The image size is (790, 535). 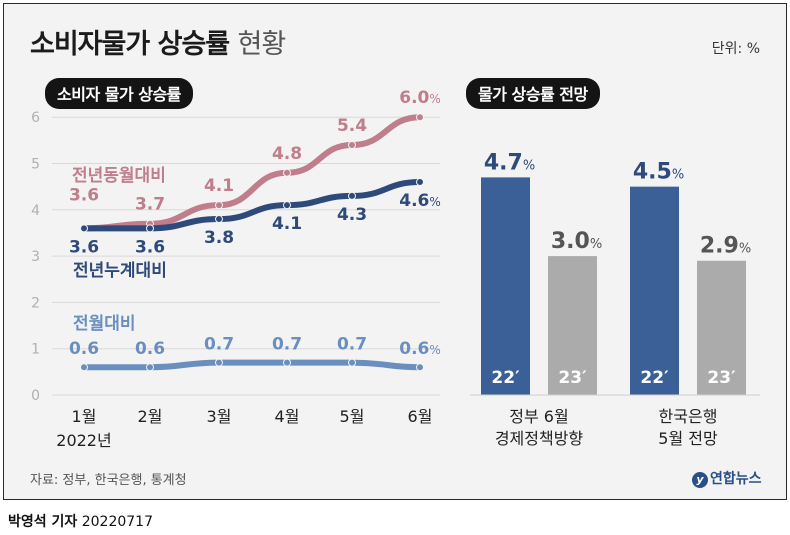 What do you see at coordinates (533, 93) in the screenshot?
I see `forecast-section-label: 물가 상승률 전망` at bounding box center [533, 93].